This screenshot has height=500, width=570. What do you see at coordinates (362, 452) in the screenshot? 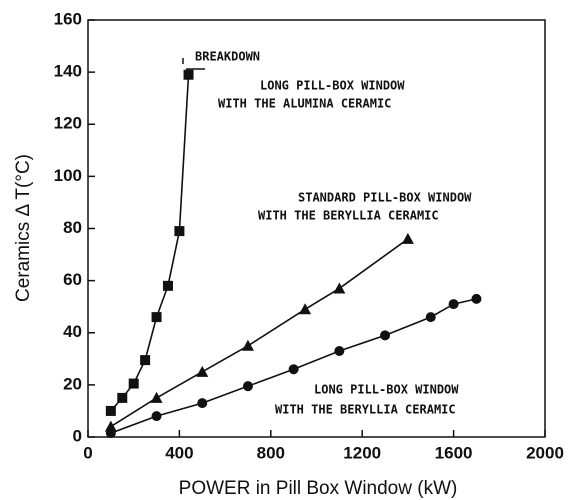
I see `x-tick-label: 1200` at bounding box center [362, 452].